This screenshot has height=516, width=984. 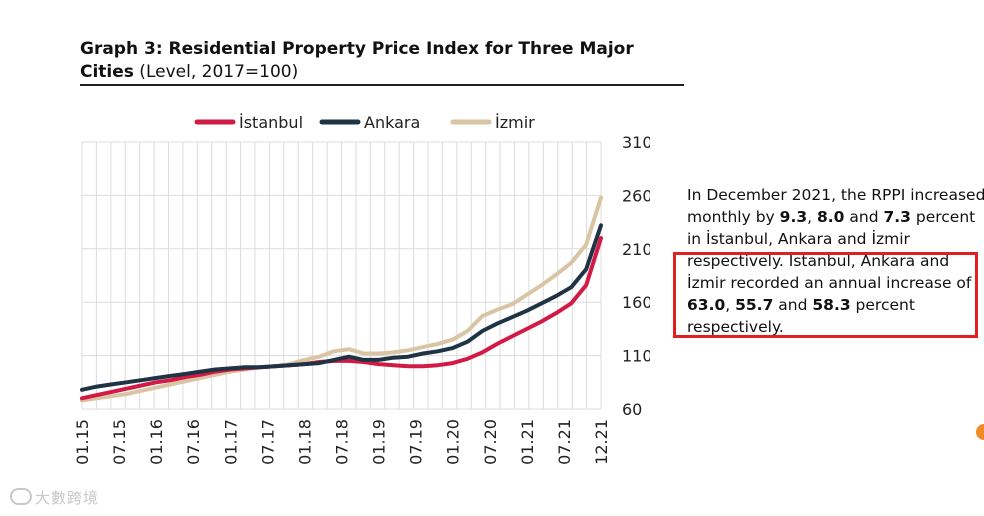 I want to click on watermark: 大數跨境, so click(x=54, y=497).